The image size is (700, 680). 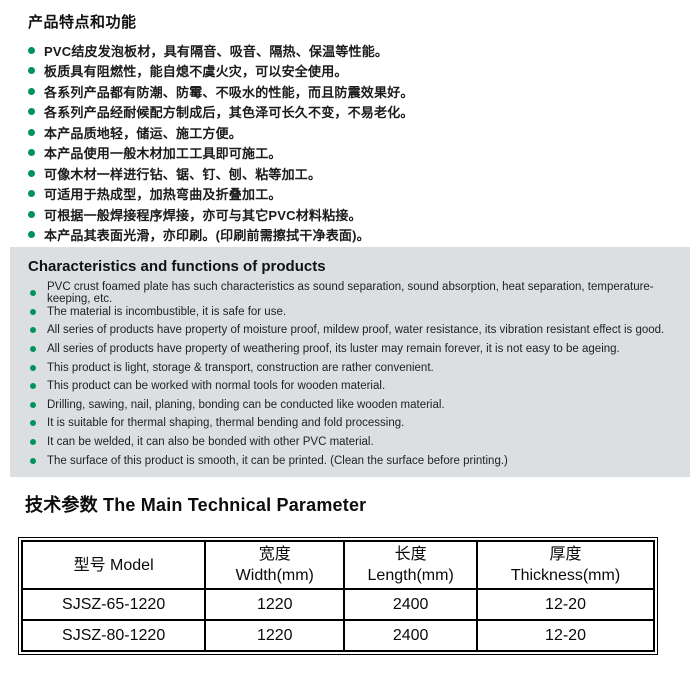 I want to click on cell-model: SJSZ-65-1220, so click(x=113, y=604).